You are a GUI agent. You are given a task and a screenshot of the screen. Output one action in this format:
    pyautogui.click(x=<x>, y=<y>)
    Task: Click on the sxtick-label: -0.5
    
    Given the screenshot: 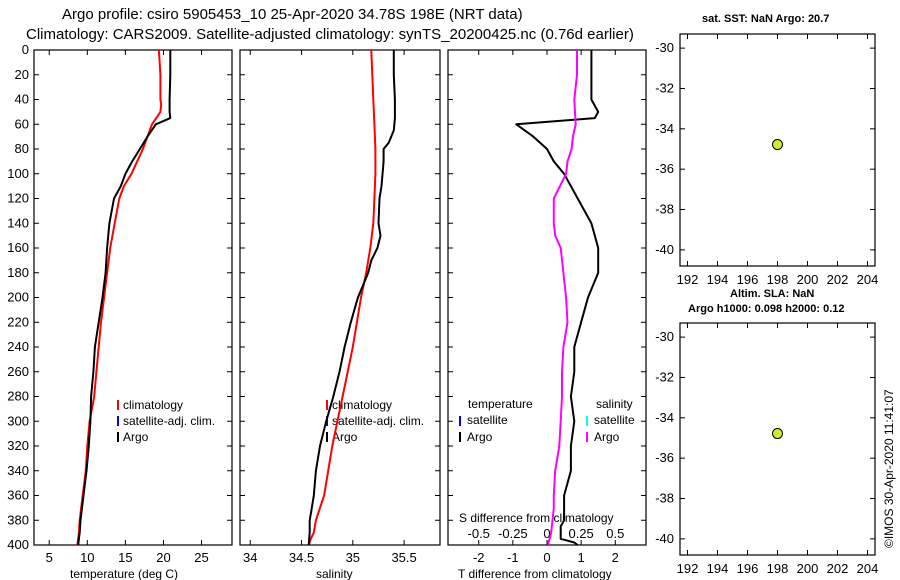 What is the action you would take?
    pyautogui.click(x=479, y=533)
    